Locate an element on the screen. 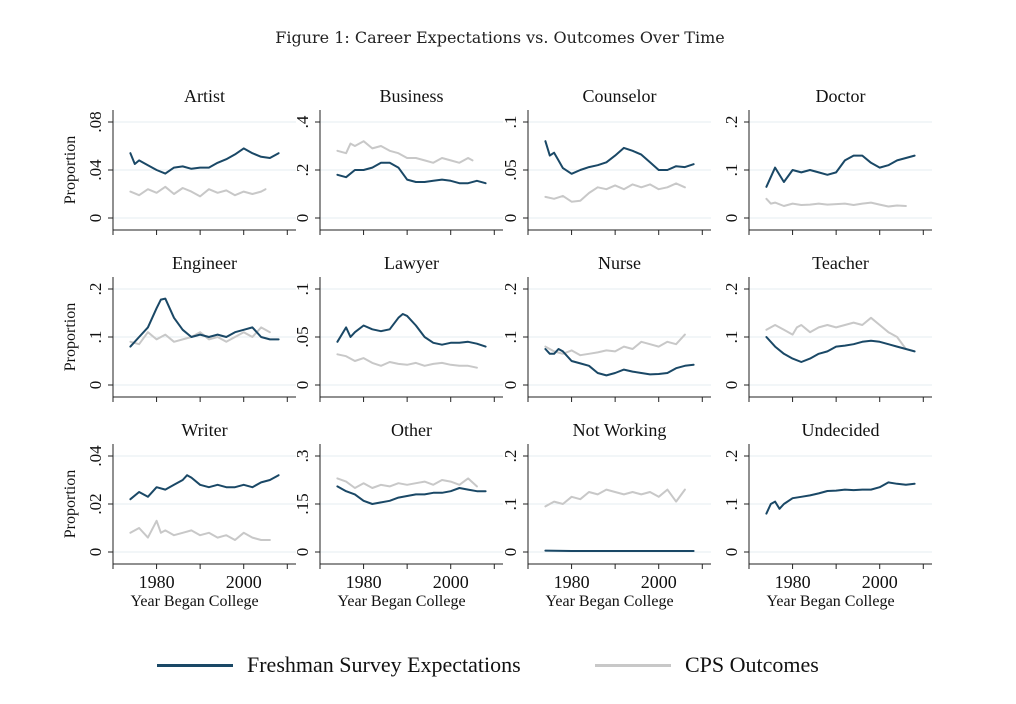 The width and height of the screenshot is (1016, 704). series-line-teacher-expectations is located at coordinates (840, 349).